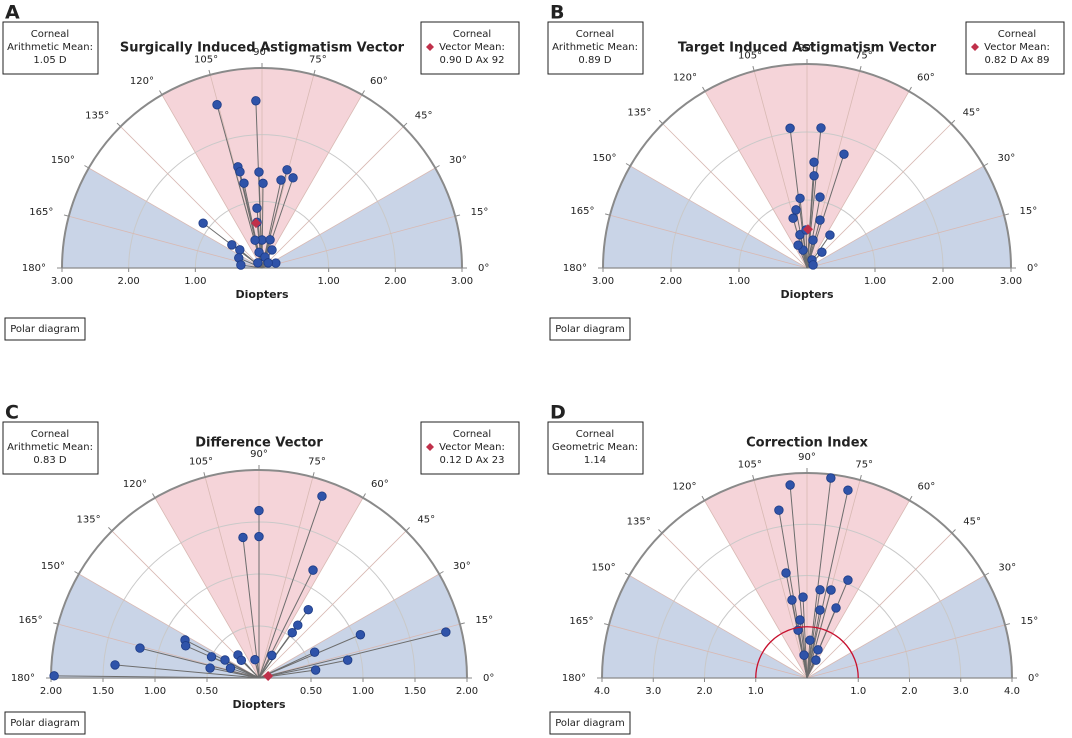  Describe the element at coordinates (430, 47) in the screenshot. I see `legend-marker` at that location.